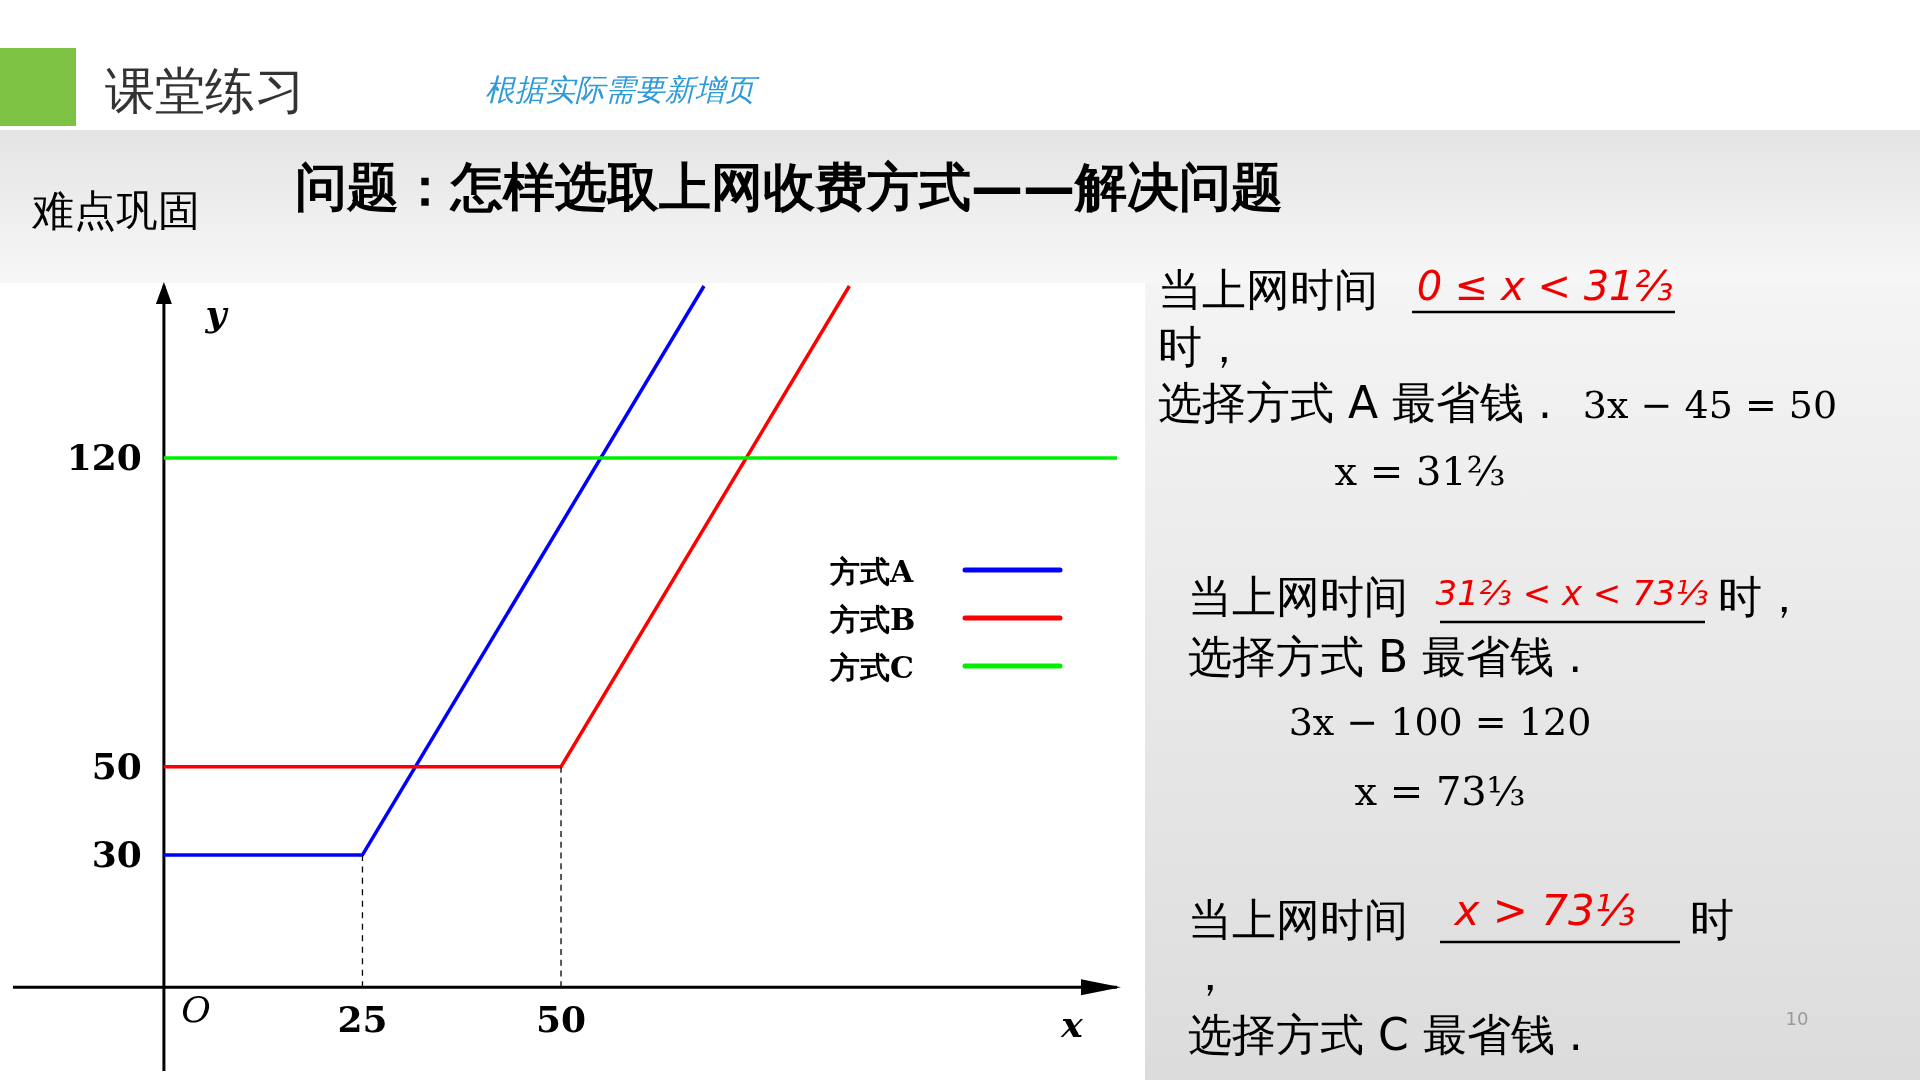 This screenshot has width=1920, height=1080. Describe the element at coordinates (789, 187) in the screenshot. I see `chart-title: 问题：怎样选取上网收费方式——解决问题` at that location.